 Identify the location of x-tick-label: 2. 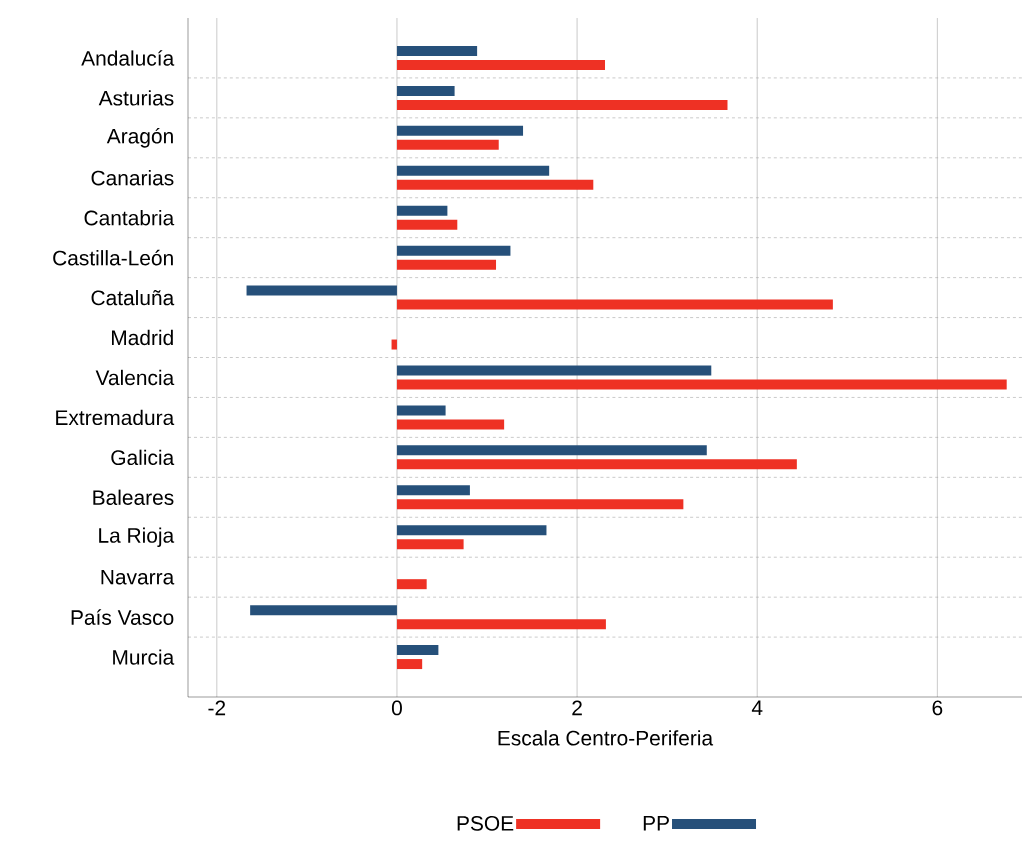
(577, 708).